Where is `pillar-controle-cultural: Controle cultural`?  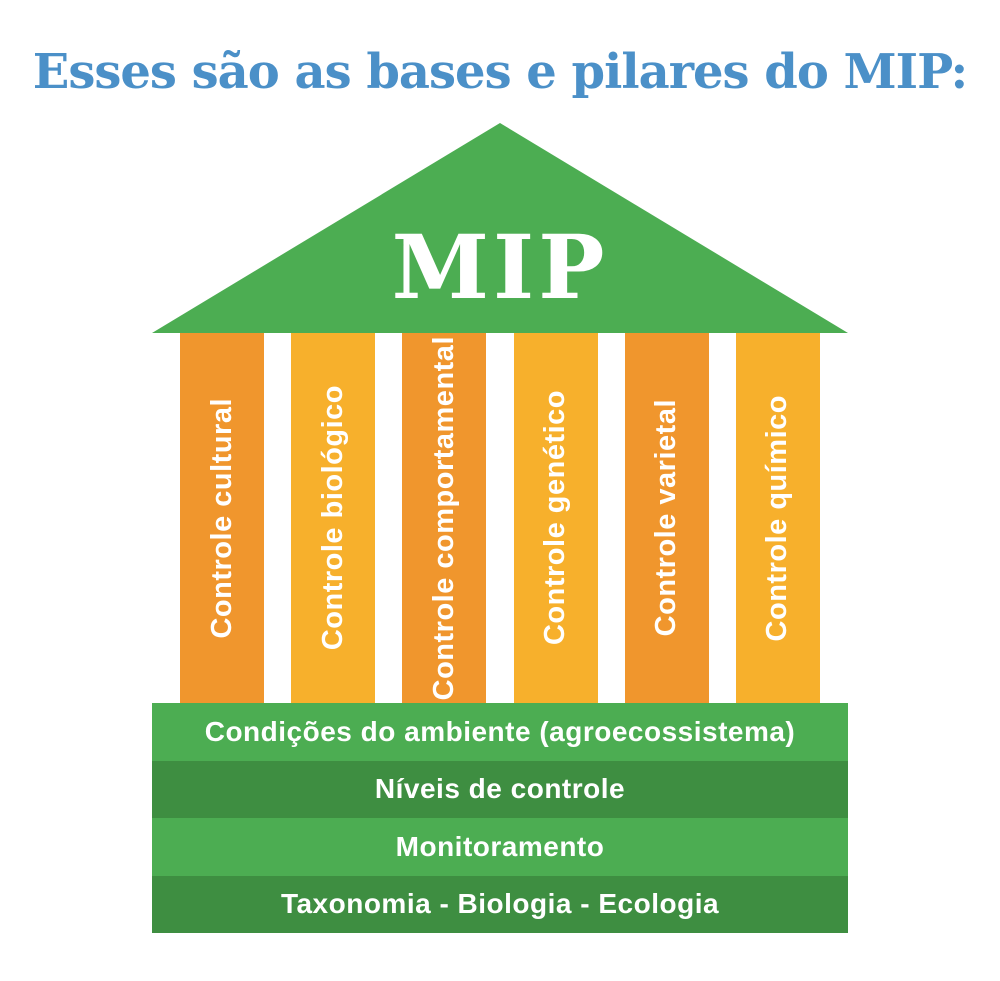 pillar-controle-cultural: Controle cultural is located at coordinates (222, 518).